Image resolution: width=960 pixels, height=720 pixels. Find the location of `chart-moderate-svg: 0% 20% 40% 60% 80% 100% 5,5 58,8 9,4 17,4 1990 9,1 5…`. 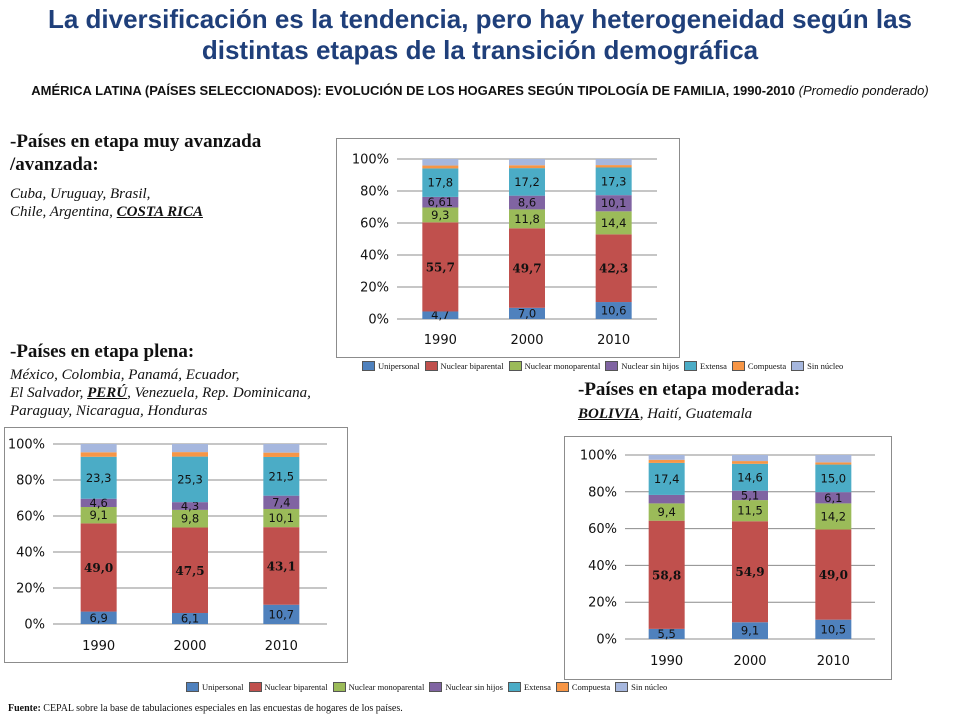

chart-moderate-svg: 0% 20% 40% 60% 80% 100% 5,5 58,8 9,4 17,4 1990 9,1 5… is located at coordinates (727, 559).